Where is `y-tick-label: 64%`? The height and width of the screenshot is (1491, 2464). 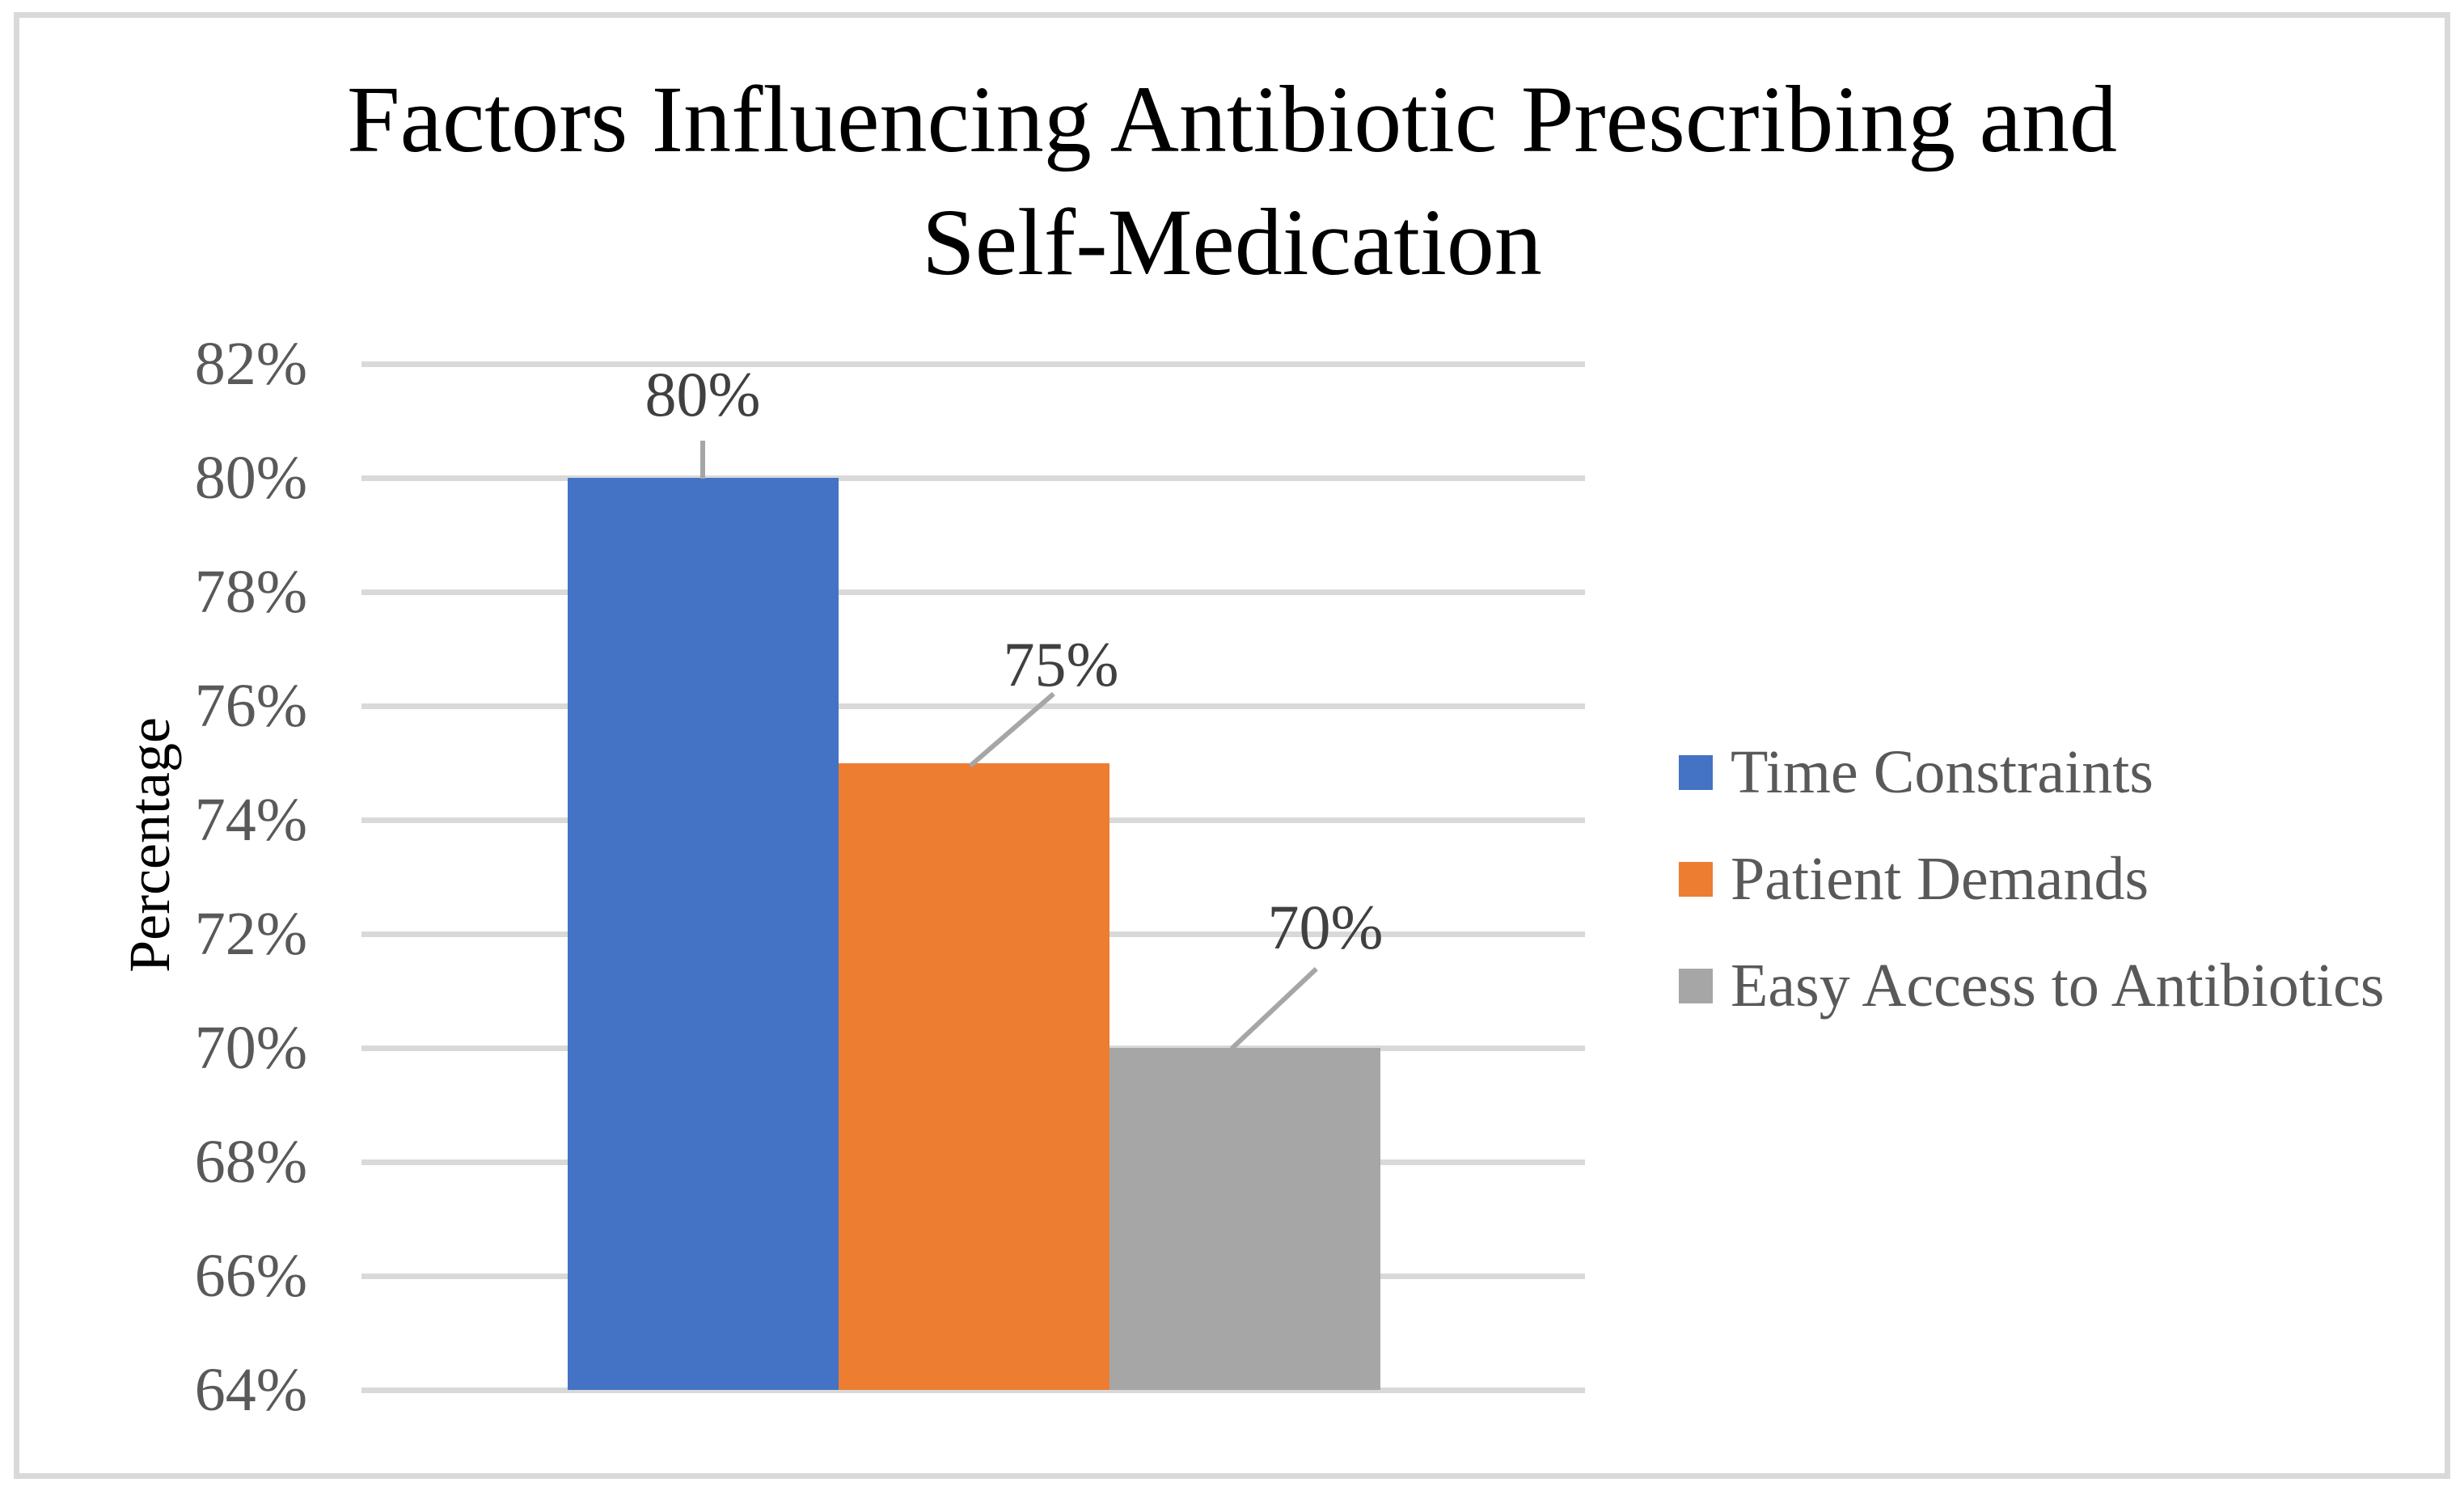 y-tick-label: 64% is located at coordinates (250, 1390).